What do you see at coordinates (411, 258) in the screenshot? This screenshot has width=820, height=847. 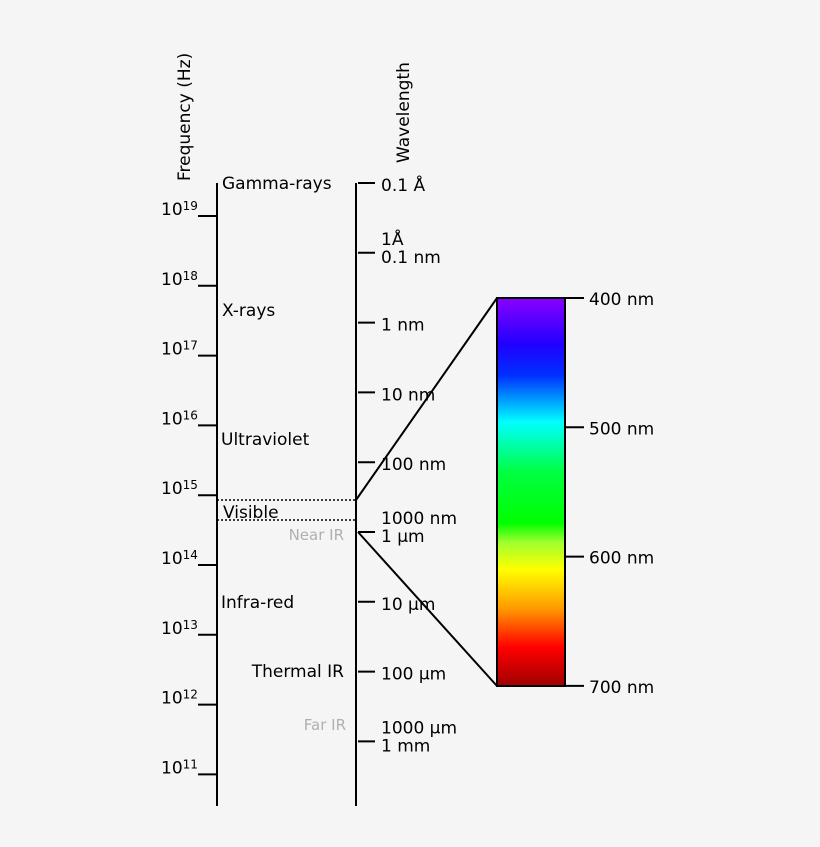 I see `wavelength-label: 0.1 nm` at bounding box center [411, 258].